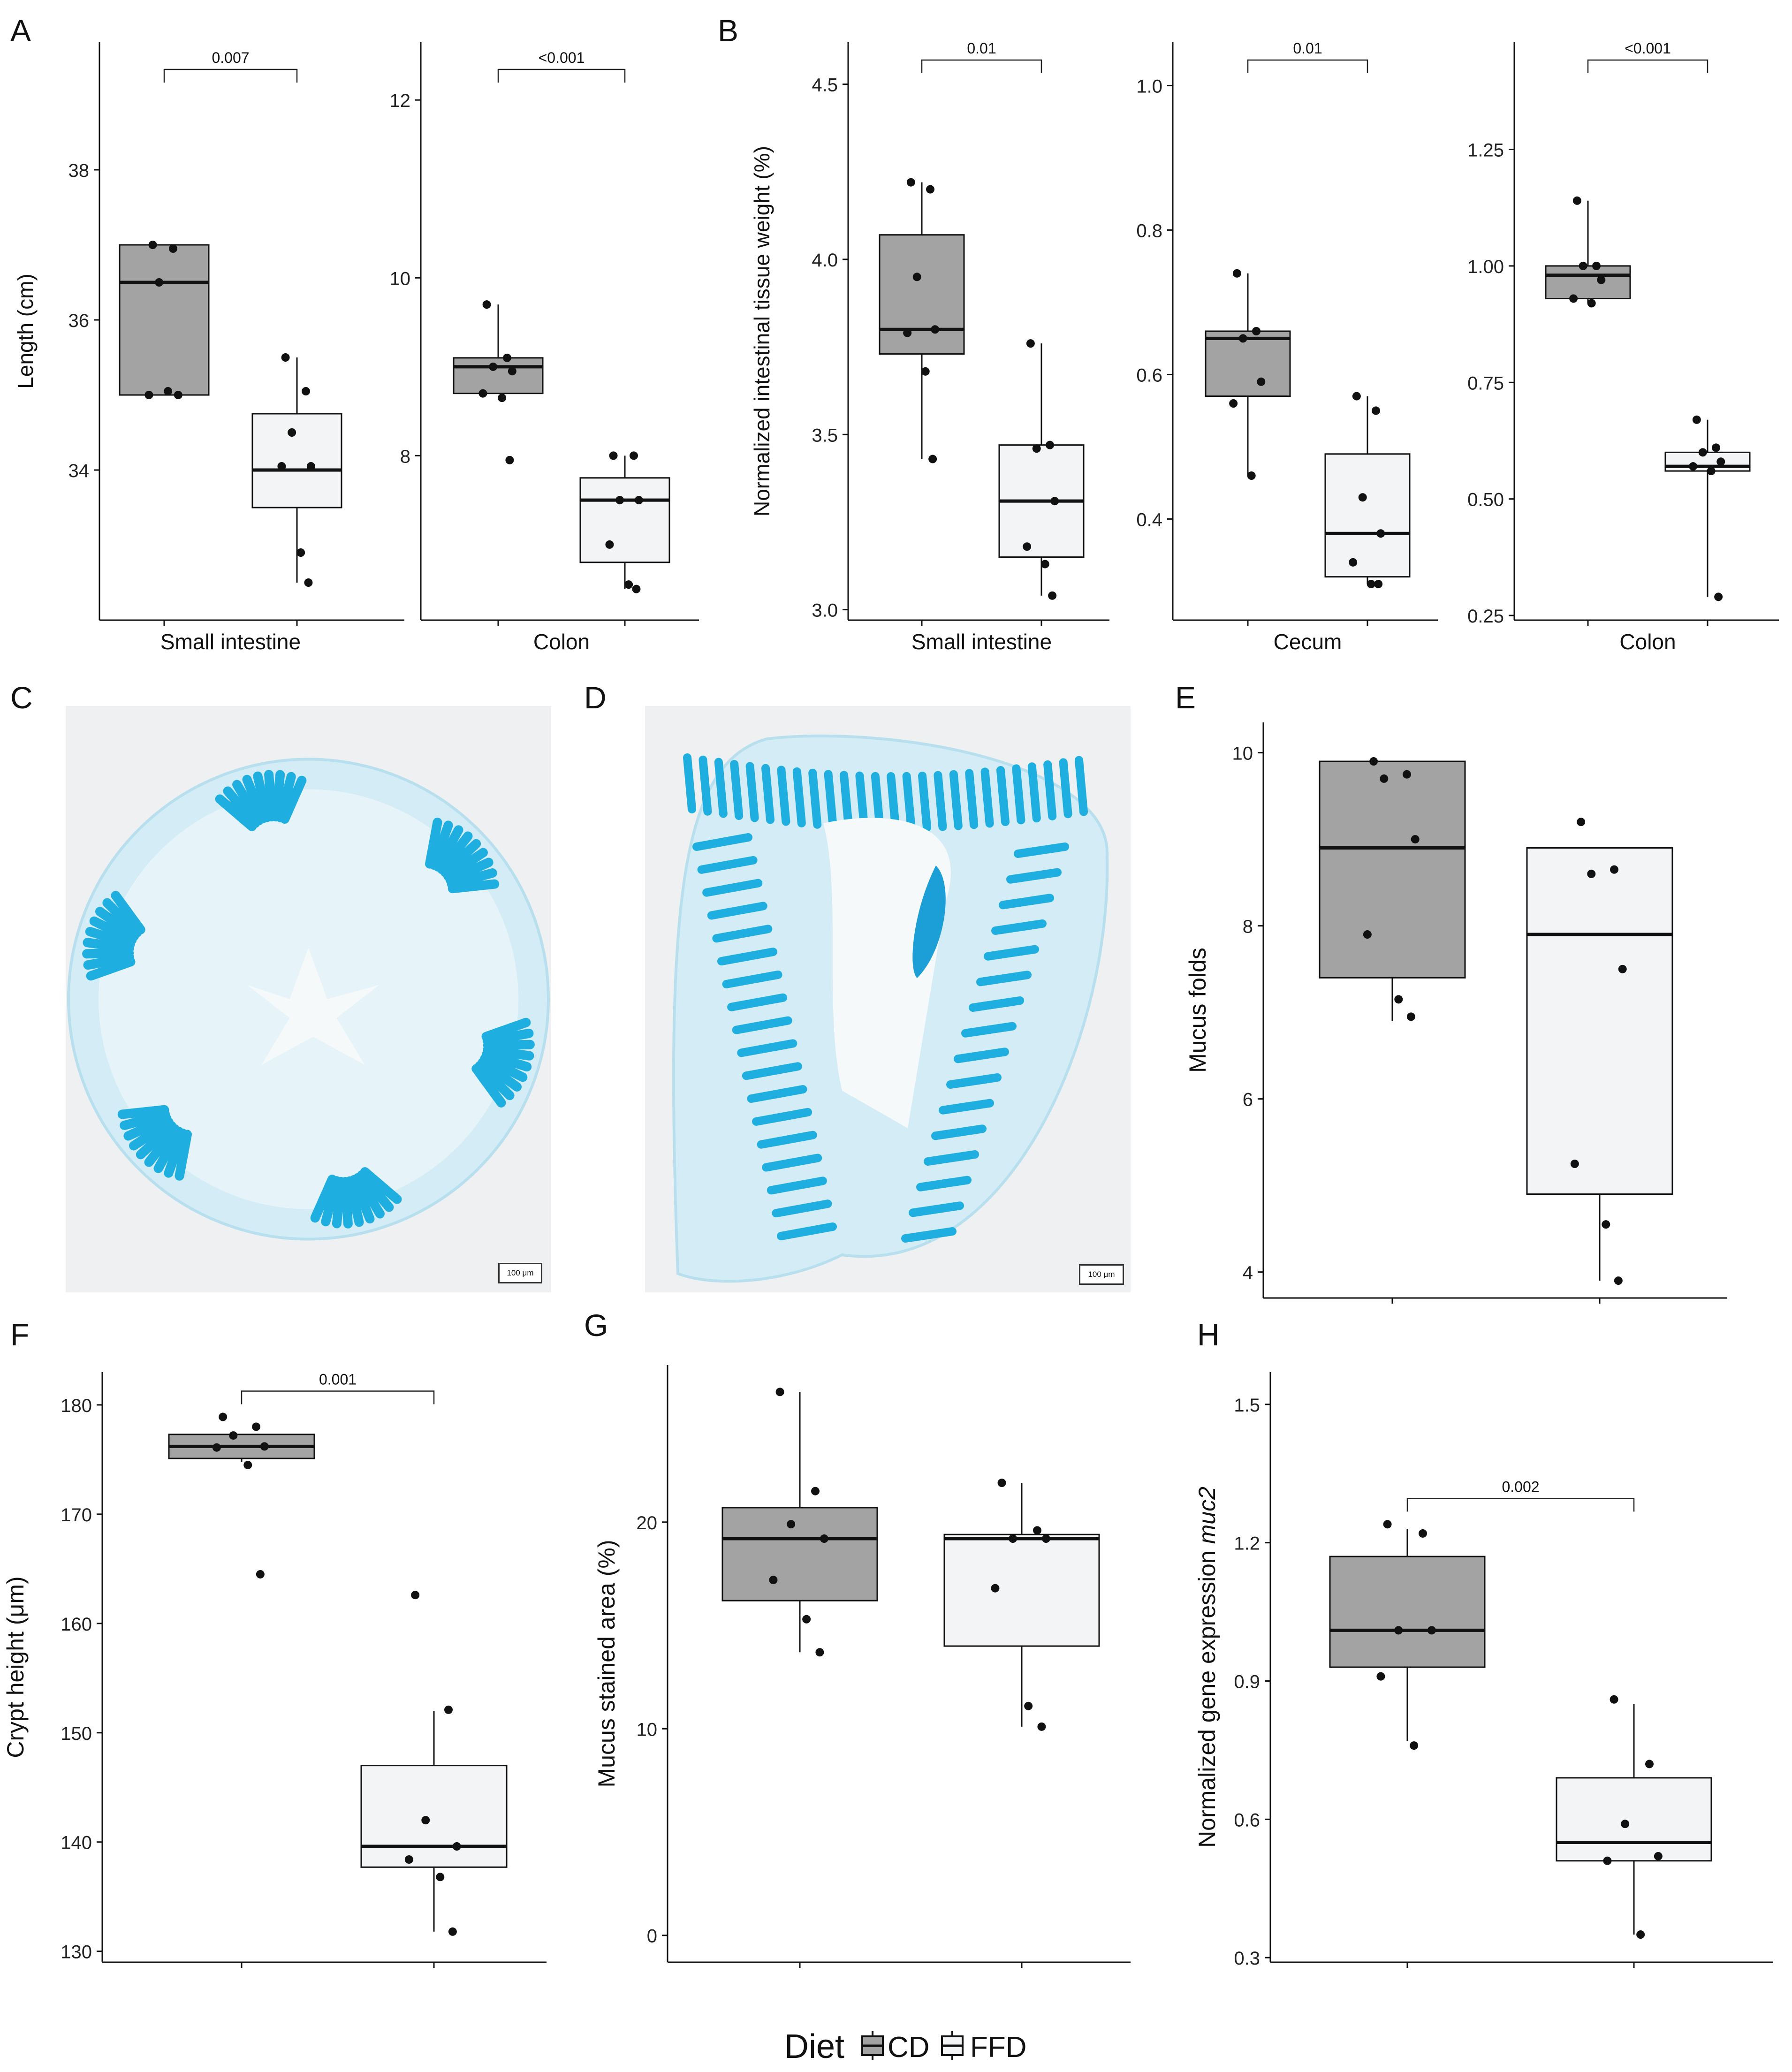  What do you see at coordinates (1247, 1681) in the screenshot?
I see `y-tick-label: 0.9` at bounding box center [1247, 1681].